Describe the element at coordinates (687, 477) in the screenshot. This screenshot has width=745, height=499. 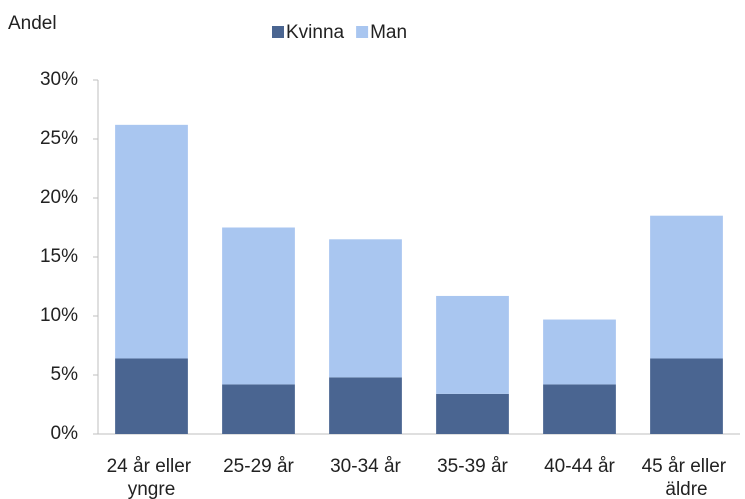
I see `x-tick-label: 45 år eller äldre` at that location.